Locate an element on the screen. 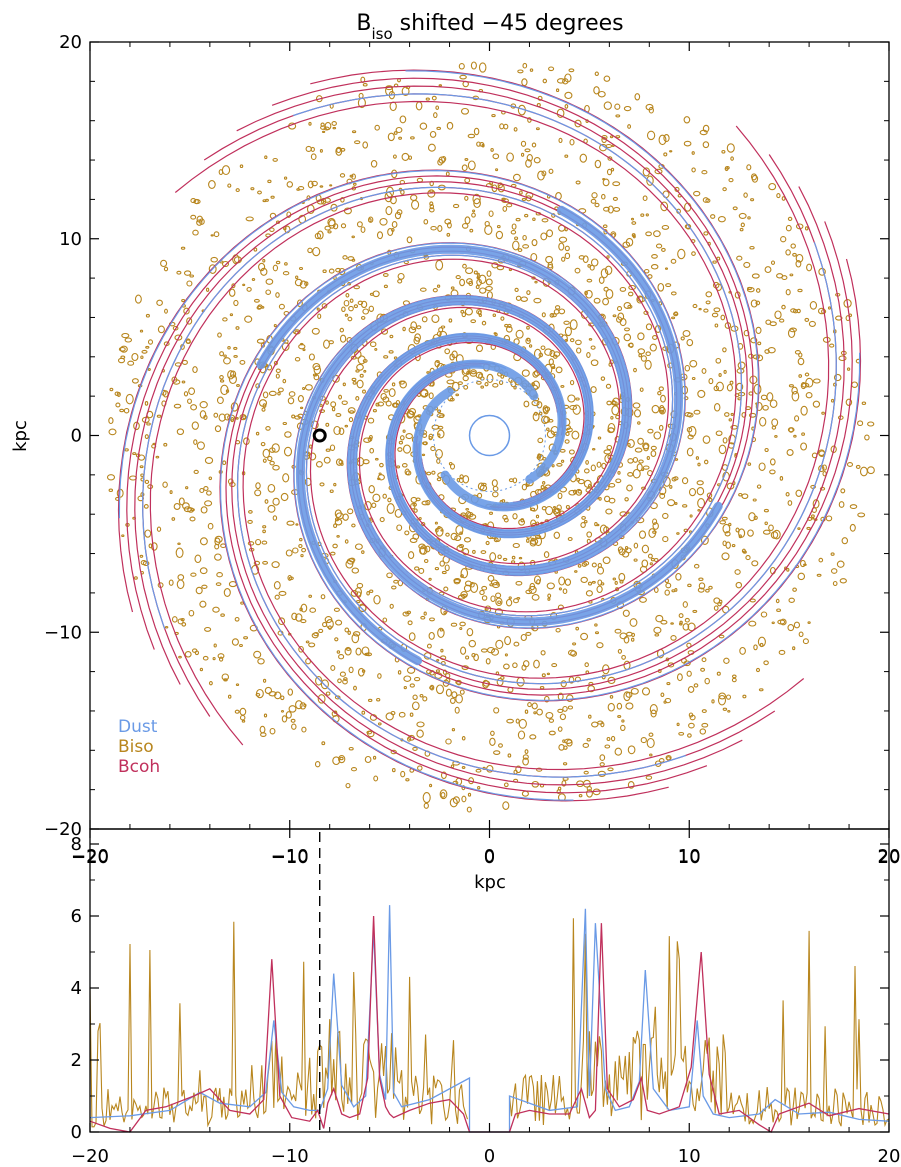 This screenshot has width=901, height=1167. inner-ring is located at coordinates (489, 435).